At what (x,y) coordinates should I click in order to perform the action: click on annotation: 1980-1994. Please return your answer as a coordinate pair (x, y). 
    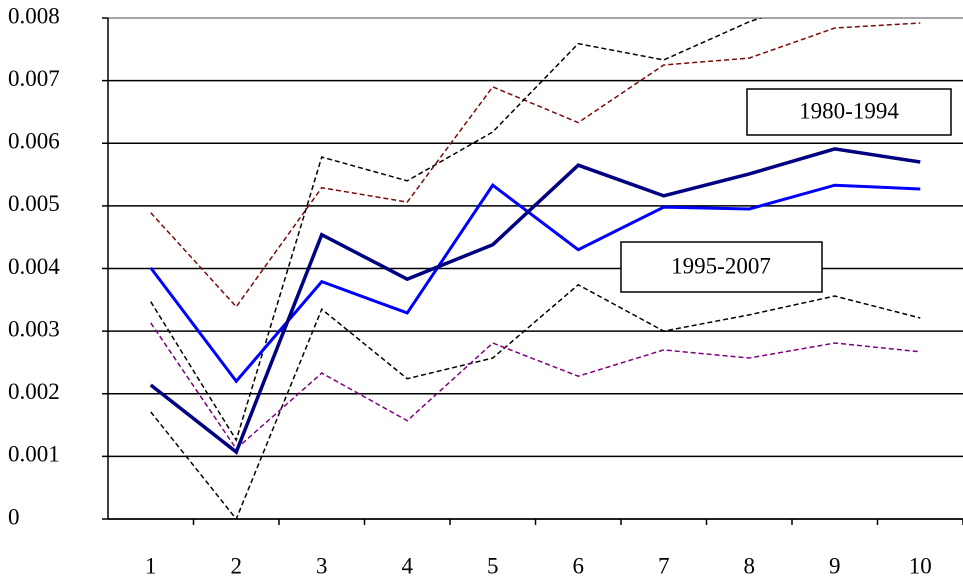
    Looking at the image, I should click on (849, 110).